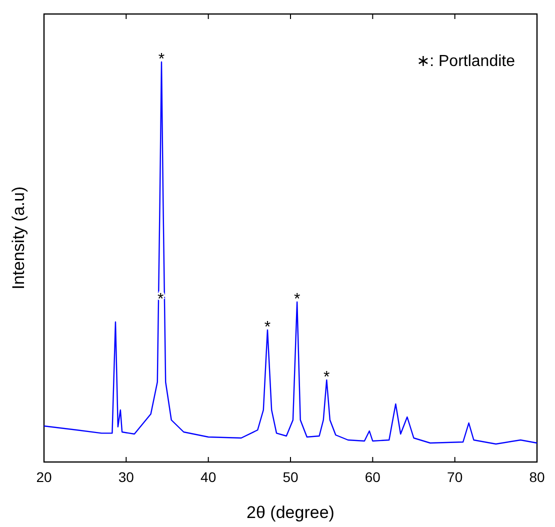 Image resolution: width=555 pixels, height=527 pixels. What do you see at coordinates (372, 477) in the screenshot?
I see `x-tick-label: 60` at bounding box center [372, 477].